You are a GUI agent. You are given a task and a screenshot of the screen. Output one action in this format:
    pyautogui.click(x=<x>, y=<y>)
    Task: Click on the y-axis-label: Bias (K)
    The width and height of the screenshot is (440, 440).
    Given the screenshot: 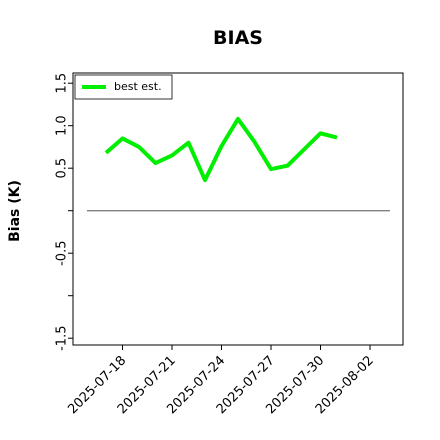 What is the action you would take?
    pyautogui.click(x=15, y=211)
    